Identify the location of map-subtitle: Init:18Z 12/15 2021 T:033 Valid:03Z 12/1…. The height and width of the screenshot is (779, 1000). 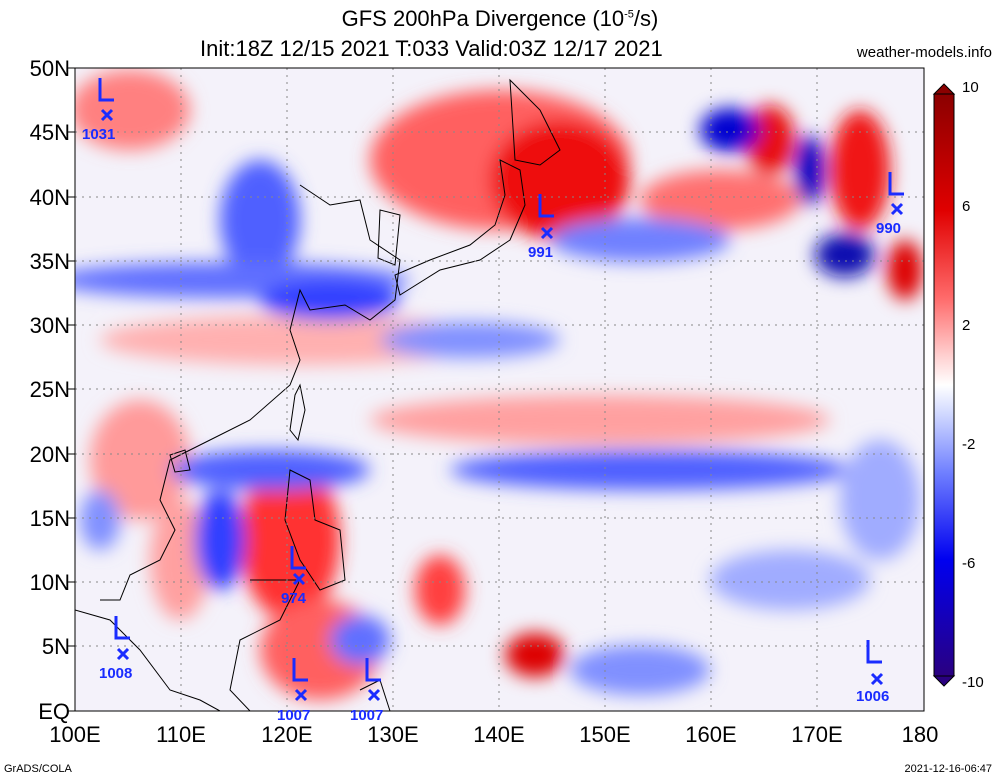
(431, 48).